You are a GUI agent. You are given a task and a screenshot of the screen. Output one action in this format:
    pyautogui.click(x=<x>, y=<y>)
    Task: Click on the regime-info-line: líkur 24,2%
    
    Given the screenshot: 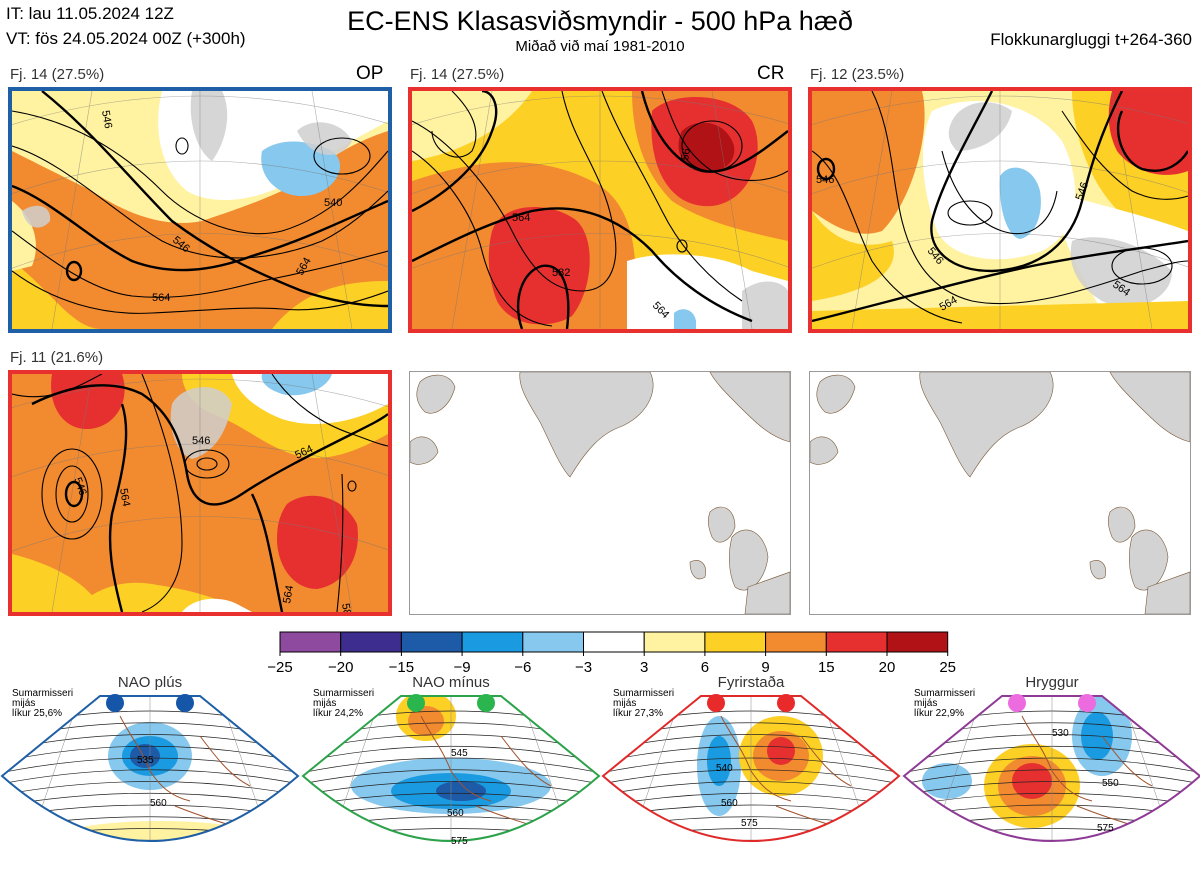 What is the action you would take?
    pyautogui.click(x=338, y=713)
    